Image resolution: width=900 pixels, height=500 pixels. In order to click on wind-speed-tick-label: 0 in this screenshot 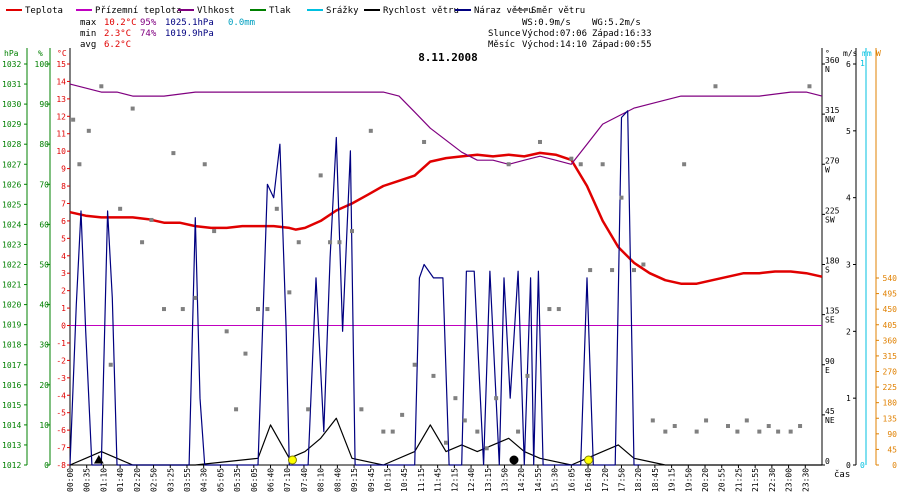, I will do `click(848, 465)`.